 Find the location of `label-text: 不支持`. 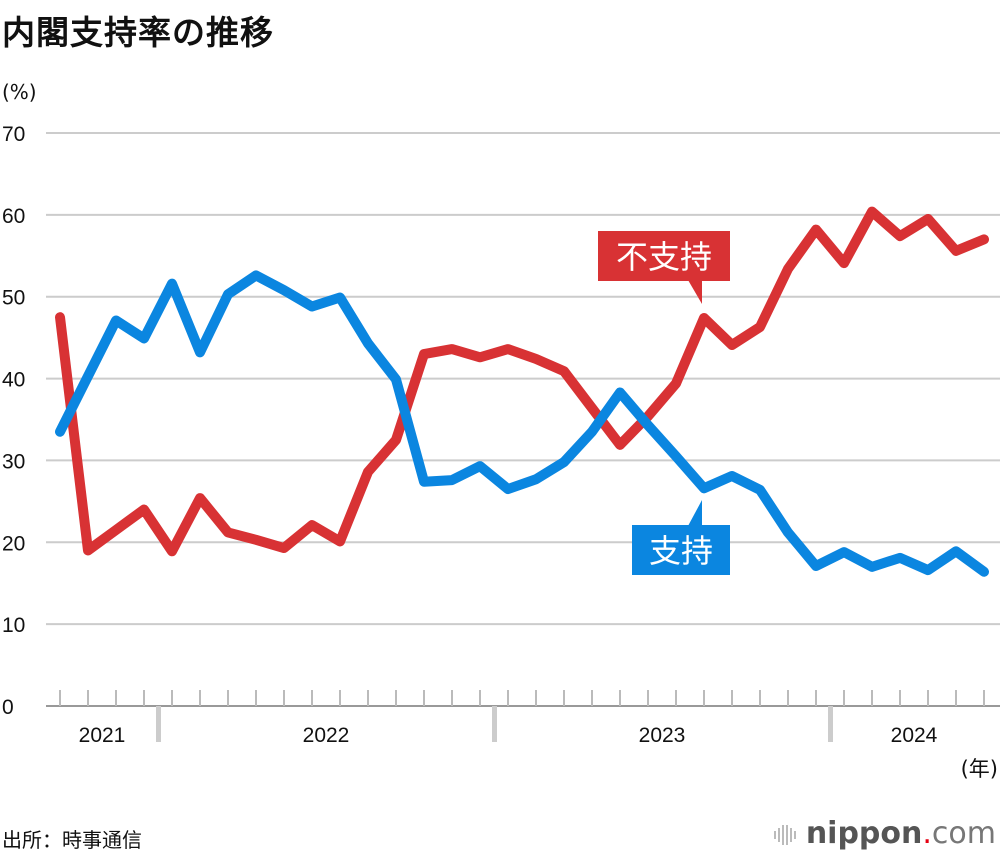

label-text: 不支持 is located at coordinates (664, 257).